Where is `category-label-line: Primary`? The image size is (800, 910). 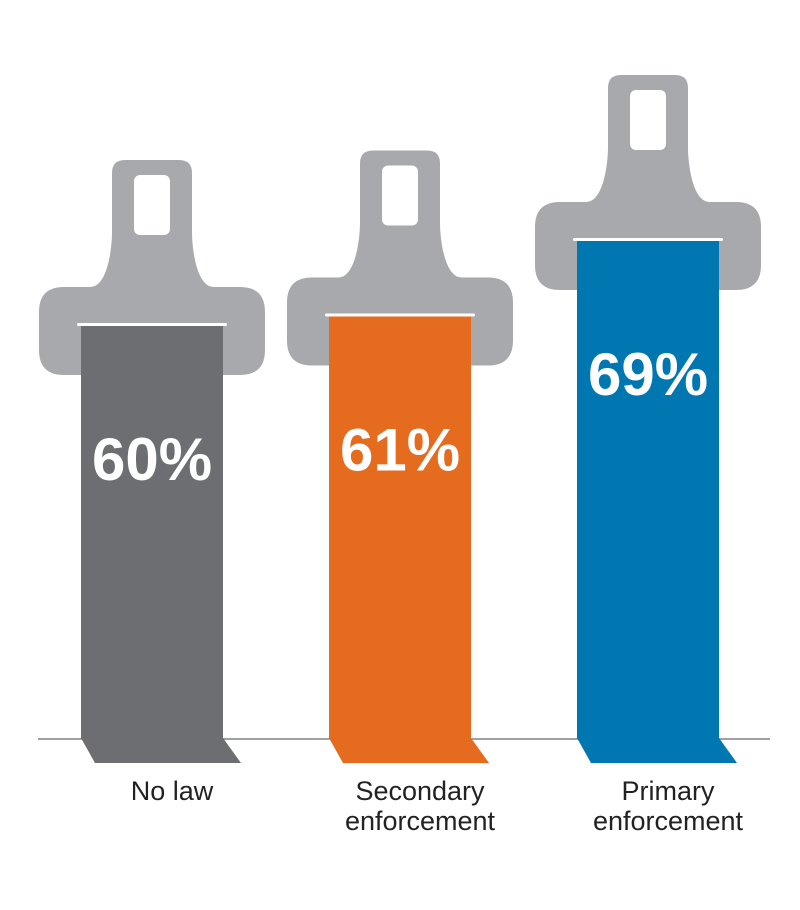
category-label-line: Primary is located at coordinates (668, 791).